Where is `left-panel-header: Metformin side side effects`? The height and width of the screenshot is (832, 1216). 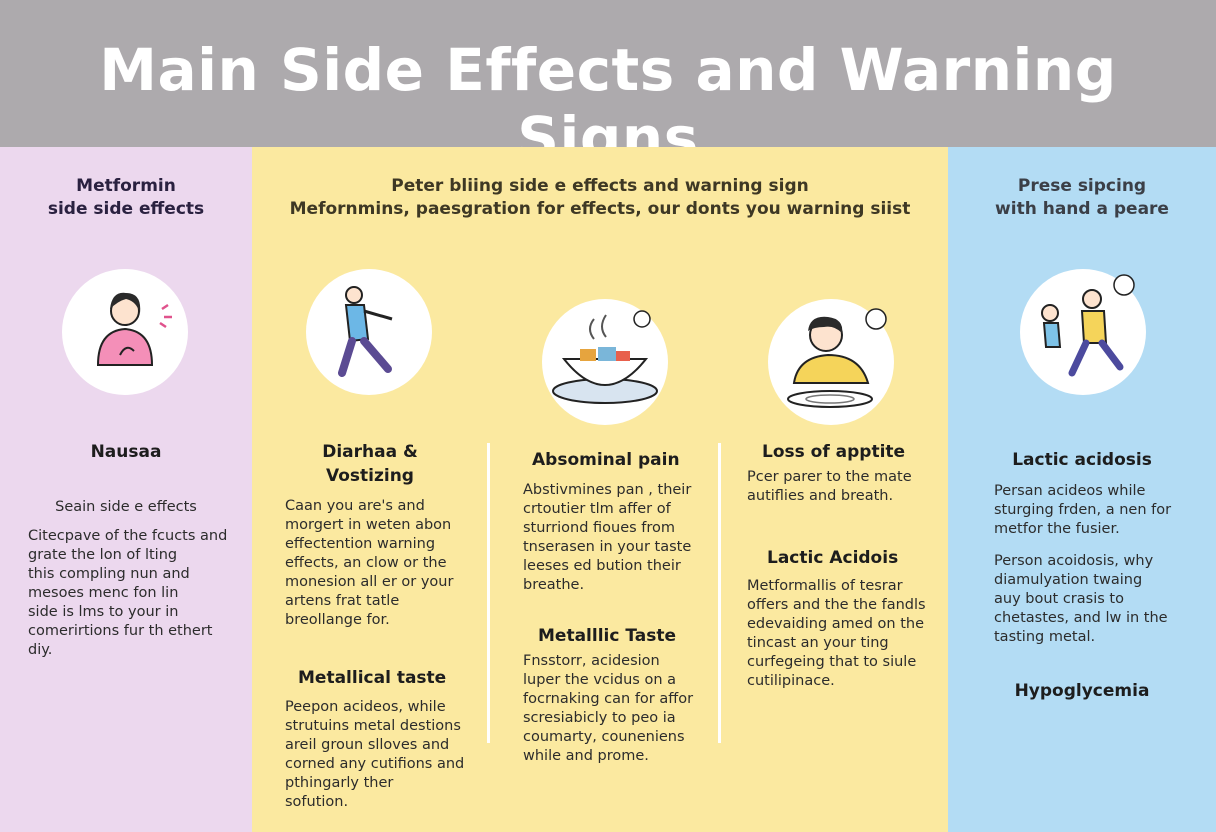
left-panel-header: Metformin side side effects is located at coordinates (126, 197).